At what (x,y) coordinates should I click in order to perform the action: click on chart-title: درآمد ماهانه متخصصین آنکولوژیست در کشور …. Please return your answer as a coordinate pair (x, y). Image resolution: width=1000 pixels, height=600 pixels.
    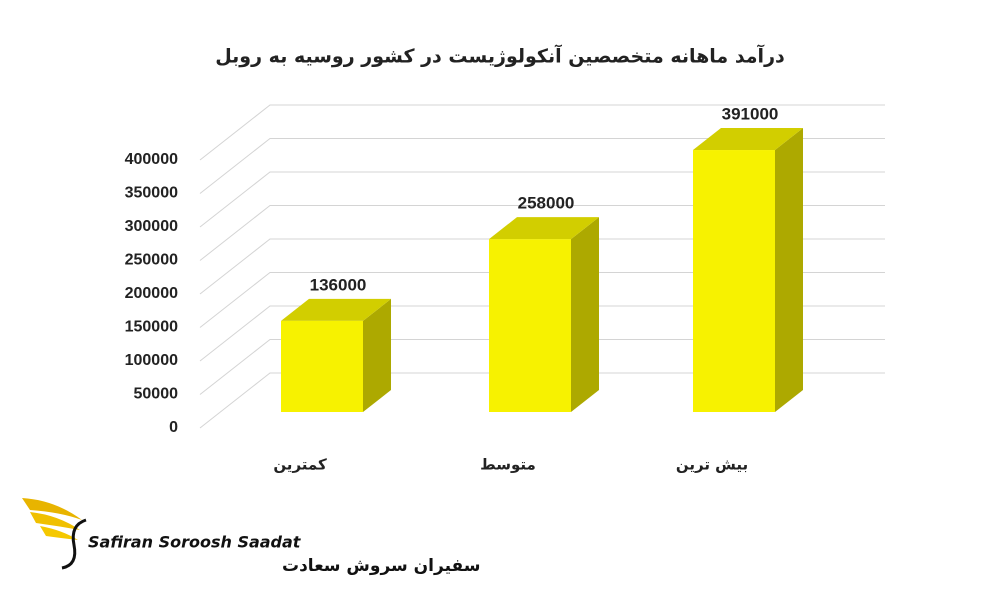
    Looking at the image, I should click on (500, 56).